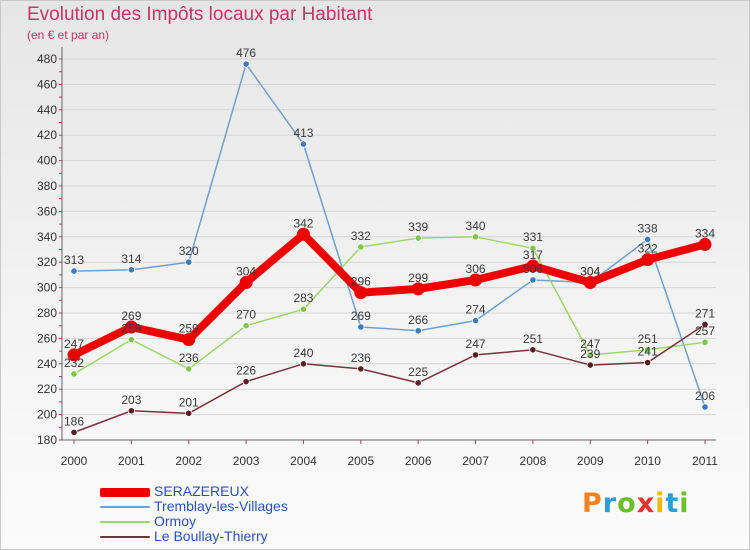  I want to click on y-tick-label: 420, so click(47, 135).